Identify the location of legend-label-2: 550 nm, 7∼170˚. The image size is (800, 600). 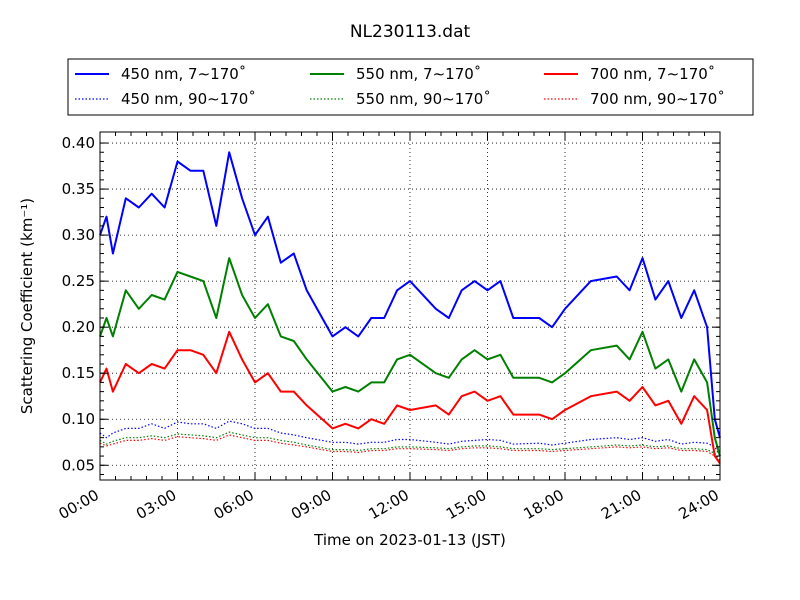
(418, 74).